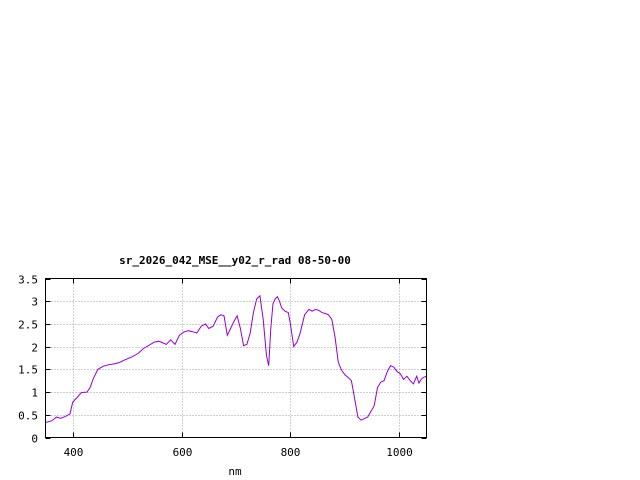 The image size is (640, 480). What do you see at coordinates (28, 360) in the screenshot?
I see `y-tick-labels: 0 0.5 1 1.5 2 2.5 3 3.5` at bounding box center [28, 360].